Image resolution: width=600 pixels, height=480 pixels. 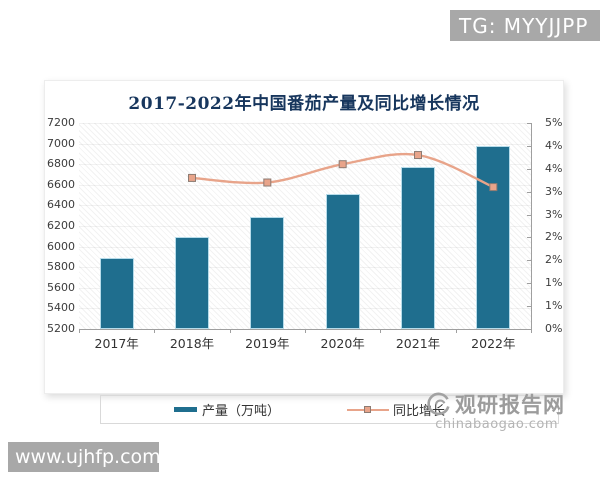 I want to click on bar-2017年, so click(x=116, y=293).